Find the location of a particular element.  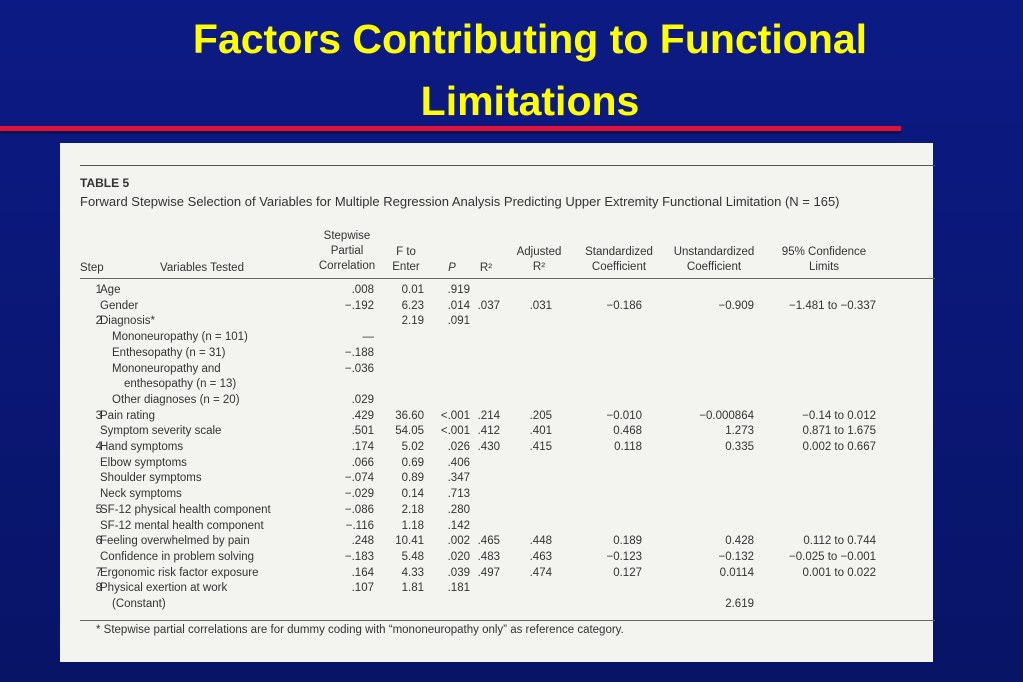

cell-spc: .107 is located at coordinates (362, 588).